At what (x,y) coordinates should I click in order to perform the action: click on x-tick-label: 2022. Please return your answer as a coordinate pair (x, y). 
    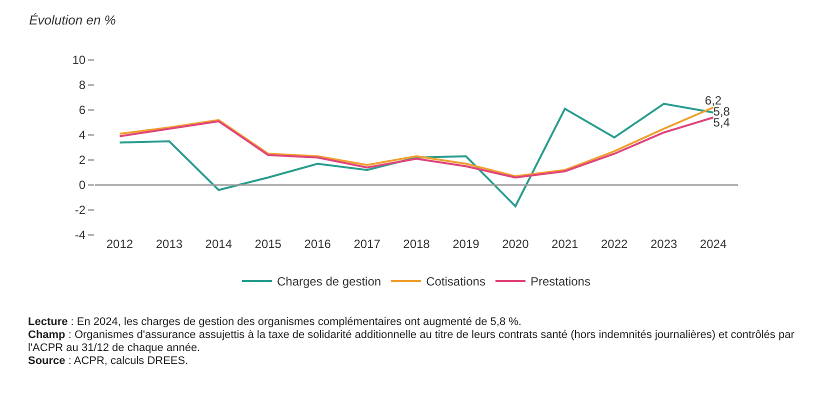
    Looking at the image, I should click on (614, 244).